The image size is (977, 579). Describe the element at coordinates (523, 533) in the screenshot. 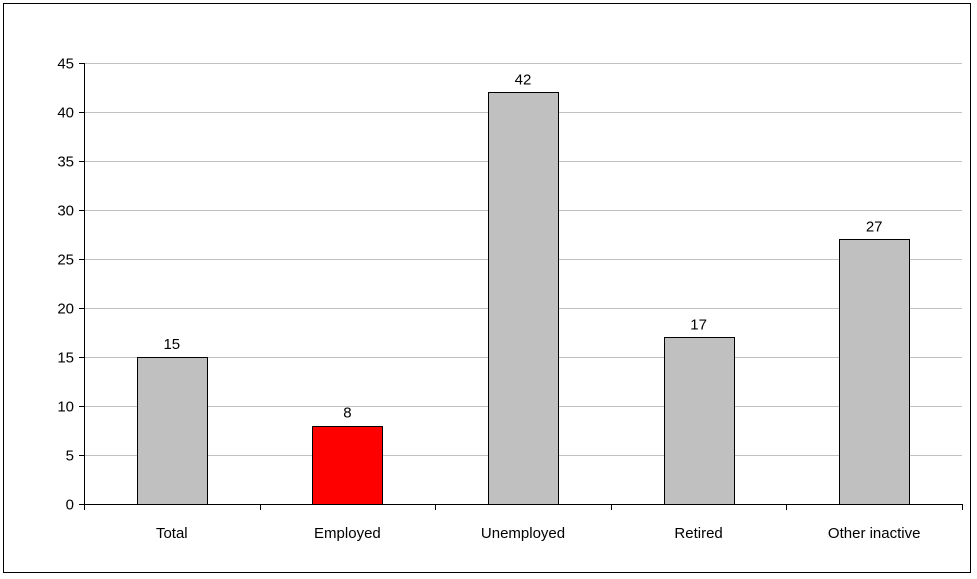

I see `x-category-label: Unemployed` at that location.